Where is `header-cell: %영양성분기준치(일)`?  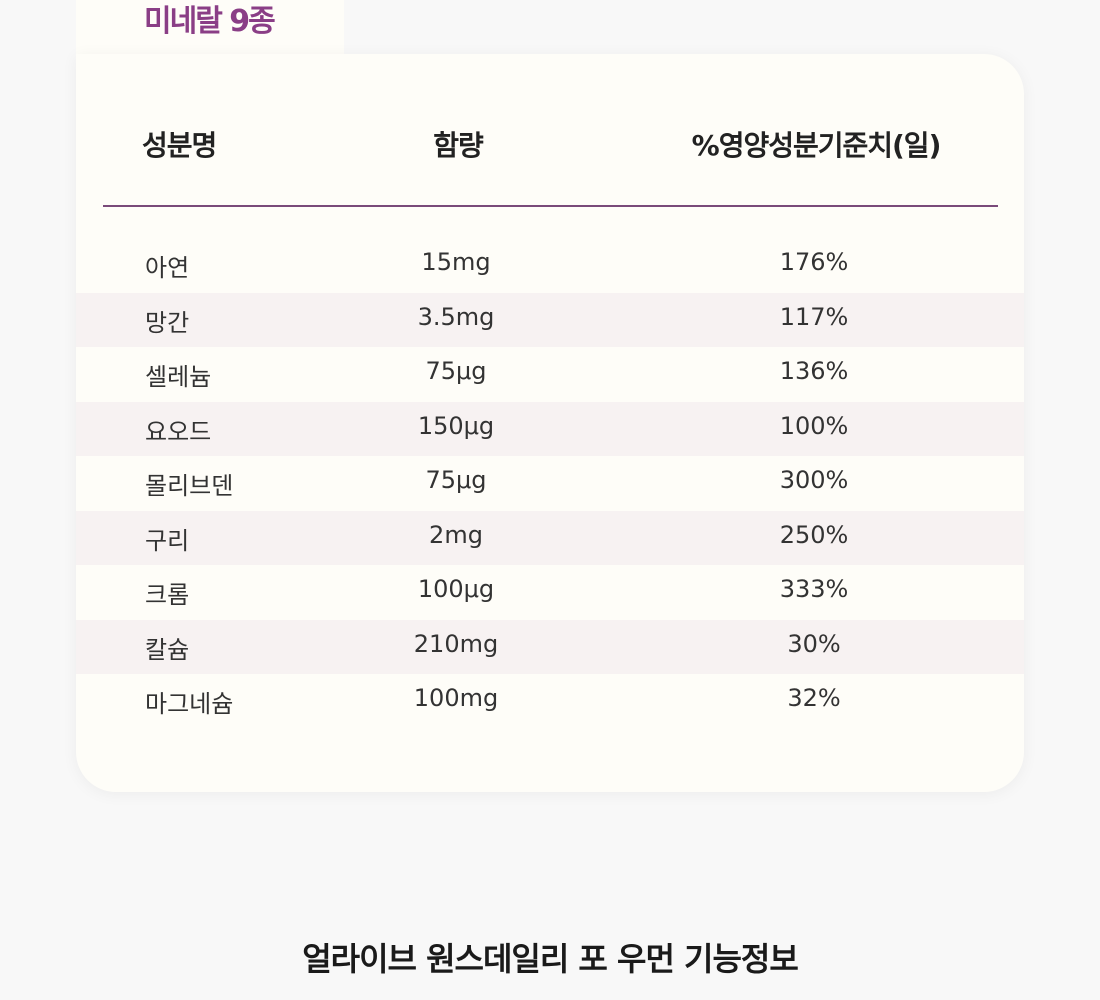 header-cell: %영양성분기준치(일) is located at coordinates (816, 145).